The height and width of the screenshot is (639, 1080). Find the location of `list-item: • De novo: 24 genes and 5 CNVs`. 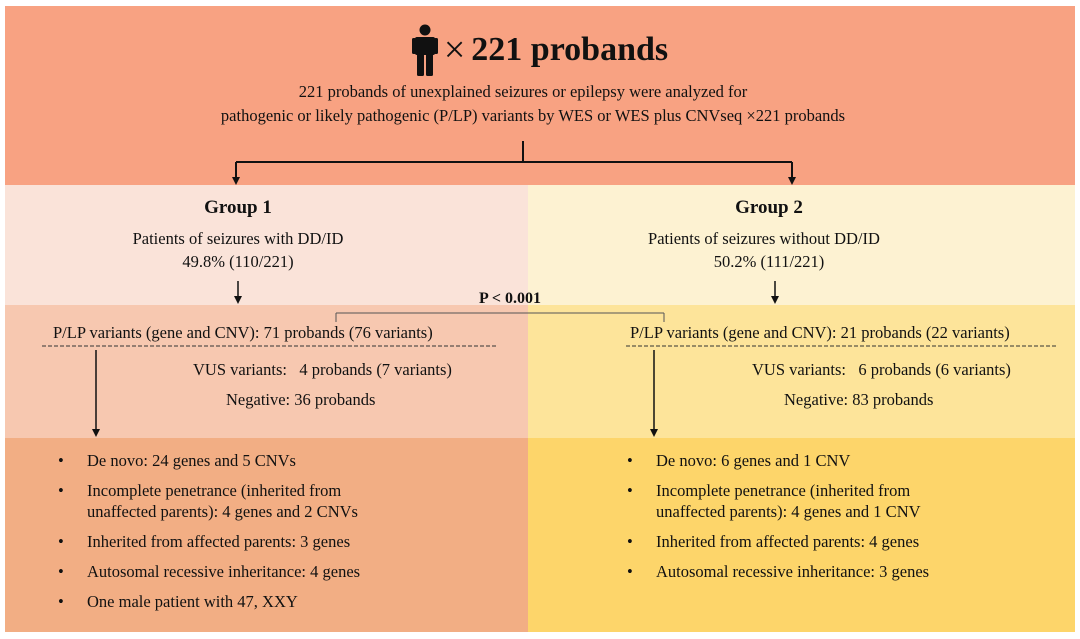

list-item: • De novo: 24 genes and 5 CNVs is located at coordinates (285, 460).